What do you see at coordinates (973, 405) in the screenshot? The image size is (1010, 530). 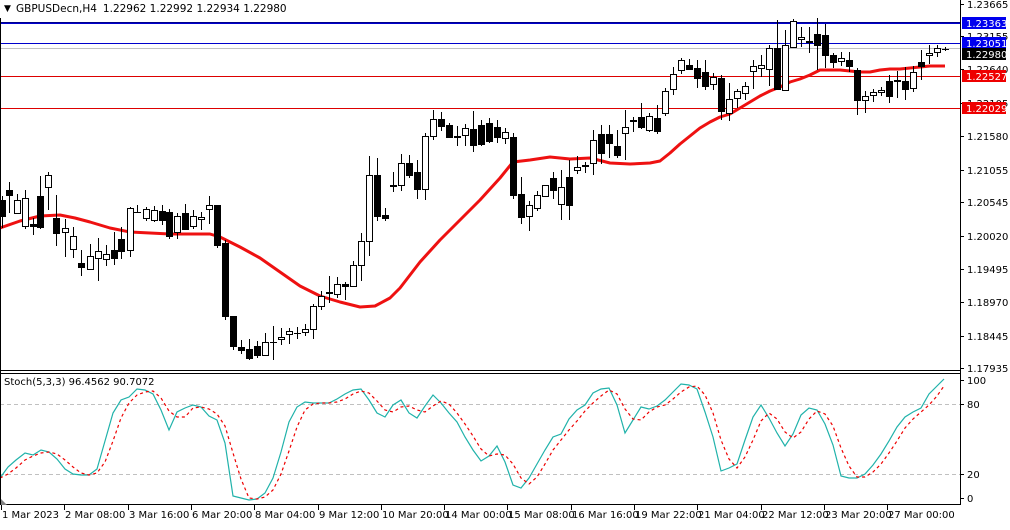 I see `stoch-tick-label: 80` at bounding box center [973, 405].